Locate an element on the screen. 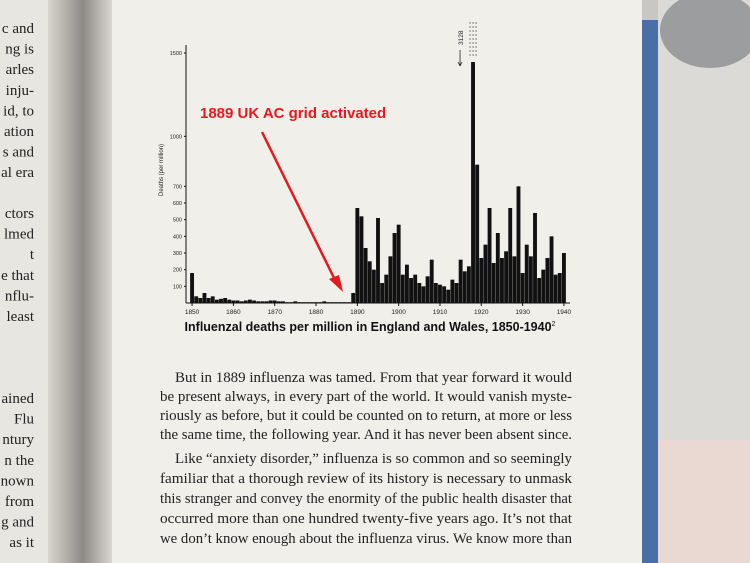 The image size is (750, 563). footnote-mark: 2 is located at coordinates (554, 324).